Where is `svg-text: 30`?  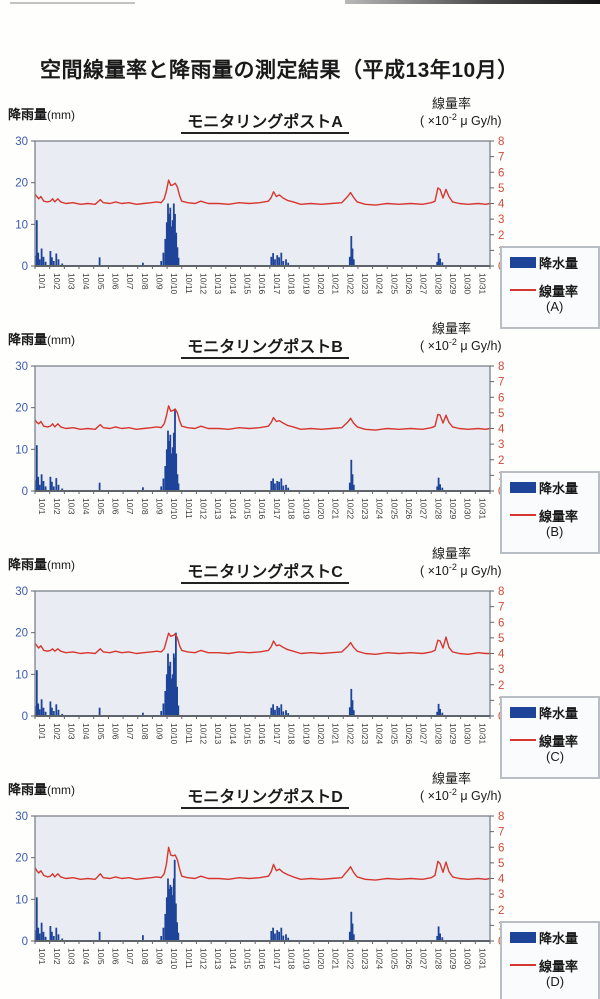
svg-text: 30 is located at coordinates (21, 817).